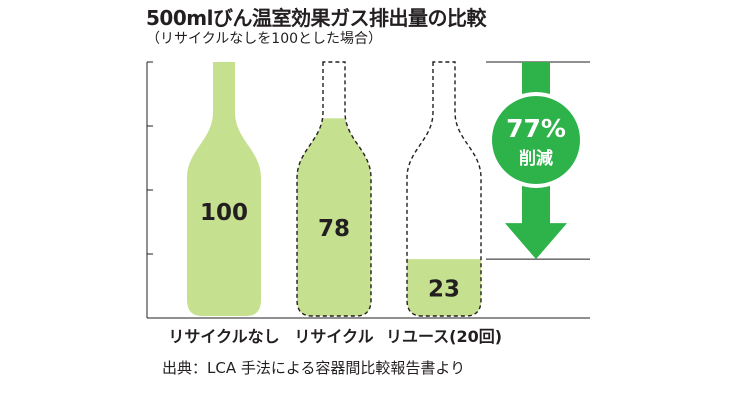 This screenshot has width=740, height=400. What do you see at coordinates (314, 368) in the screenshot?
I see `source-note: 出典：LCA 手法による容器間比較報告書より` at bounding box center [314, 368].